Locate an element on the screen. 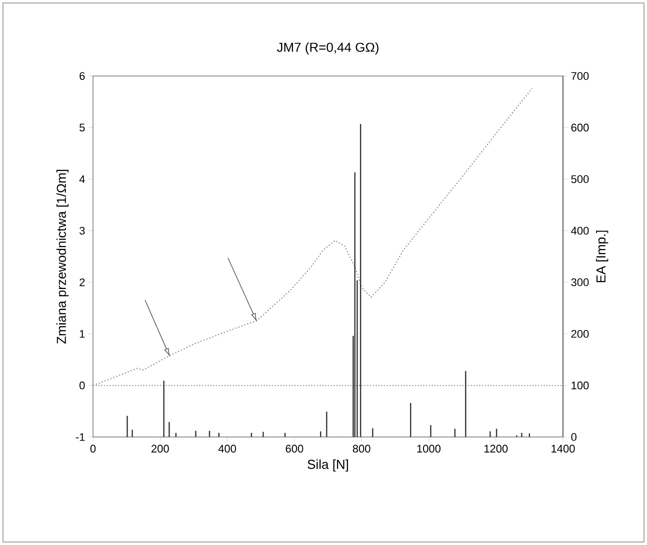 The width and height of the screenshot is (647, 545). y2-tick-label: 300 is located at coordinates (580, 282).